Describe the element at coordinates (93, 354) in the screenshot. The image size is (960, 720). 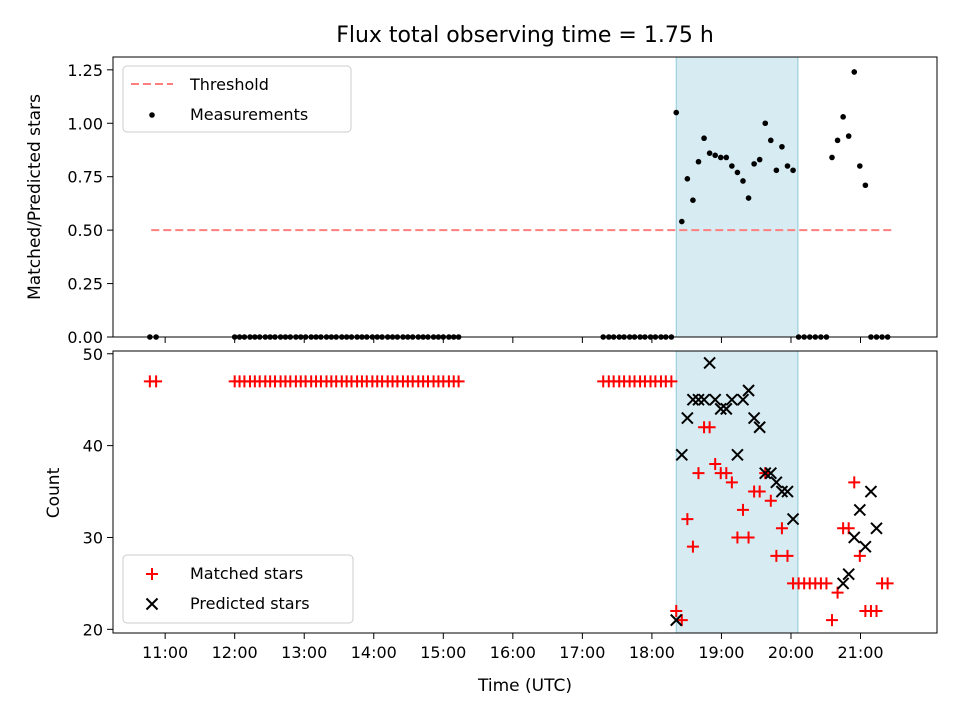
I see `y-tick-label: 50` at that location.